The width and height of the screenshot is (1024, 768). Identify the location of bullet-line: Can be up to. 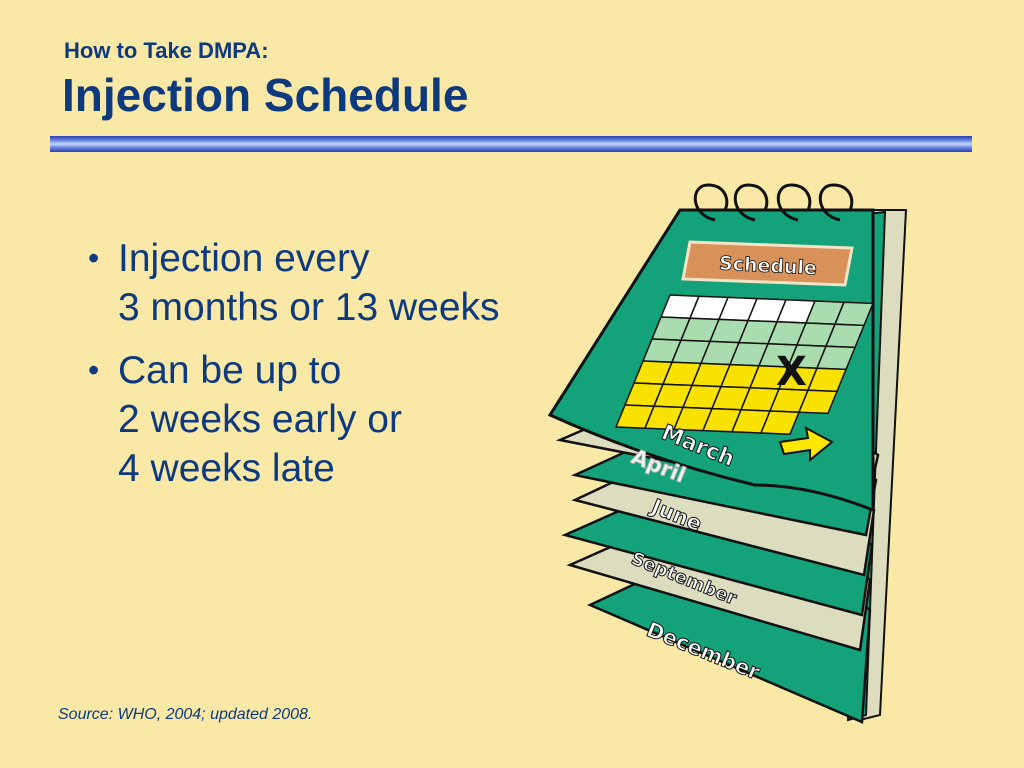
(230, 370).